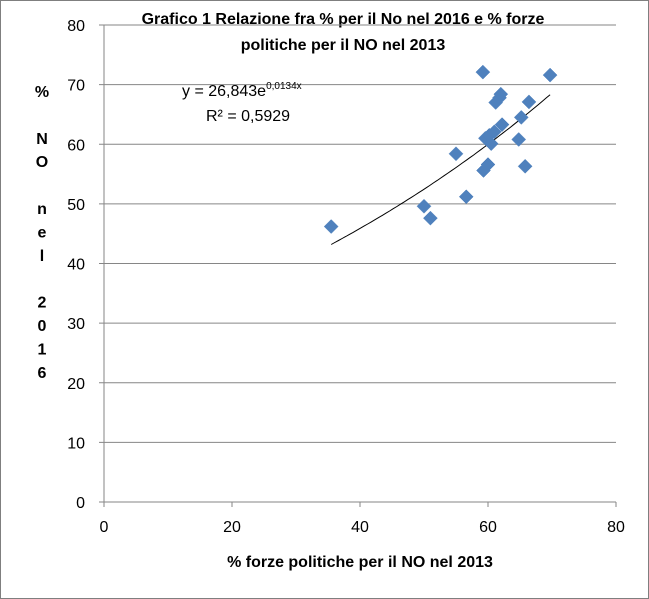 Image resolution: width=649 pixels, height=599 pixels. Describe the element at coordinates (76, 26) in the screenshot. I see `y-tick-label: 80` at that location.